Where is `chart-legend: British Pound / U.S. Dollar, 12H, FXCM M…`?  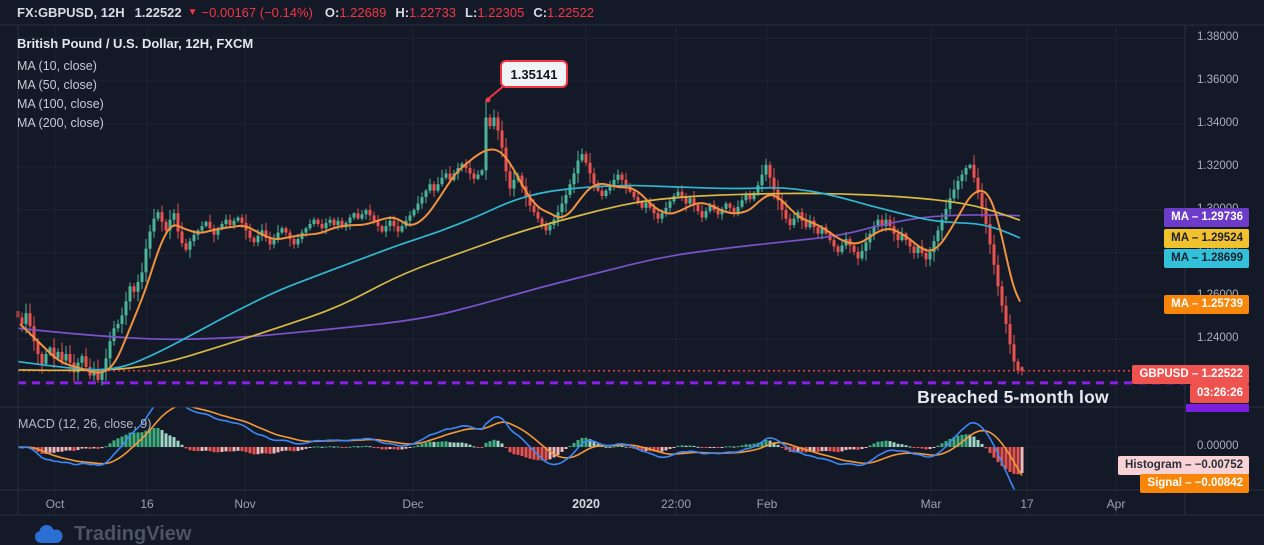 chart-legend: British Pound / U.S. Dollar, 12H, FXCM M… is located at coordinates (135, 84).